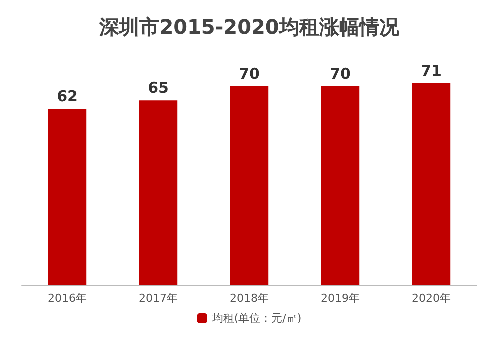 This screenshot has height=343, width=499. What do you see at coordinates (249, 298) in the screenshot?
I see `x-tick-label: 2018年` at bounding box center [249, 298].